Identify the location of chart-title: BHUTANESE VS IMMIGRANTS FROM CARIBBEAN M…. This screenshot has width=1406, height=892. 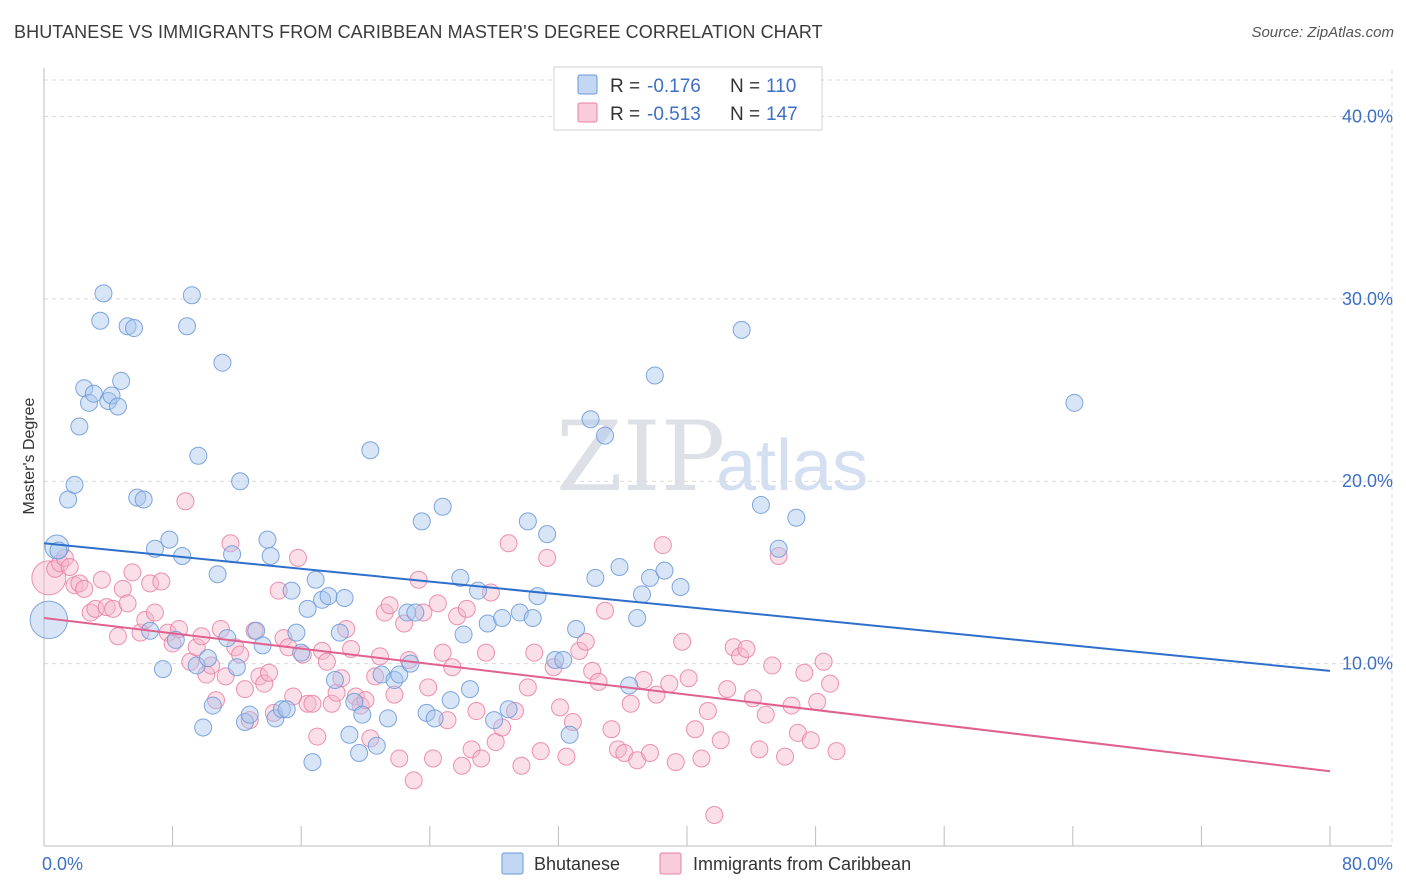
(418, 32).